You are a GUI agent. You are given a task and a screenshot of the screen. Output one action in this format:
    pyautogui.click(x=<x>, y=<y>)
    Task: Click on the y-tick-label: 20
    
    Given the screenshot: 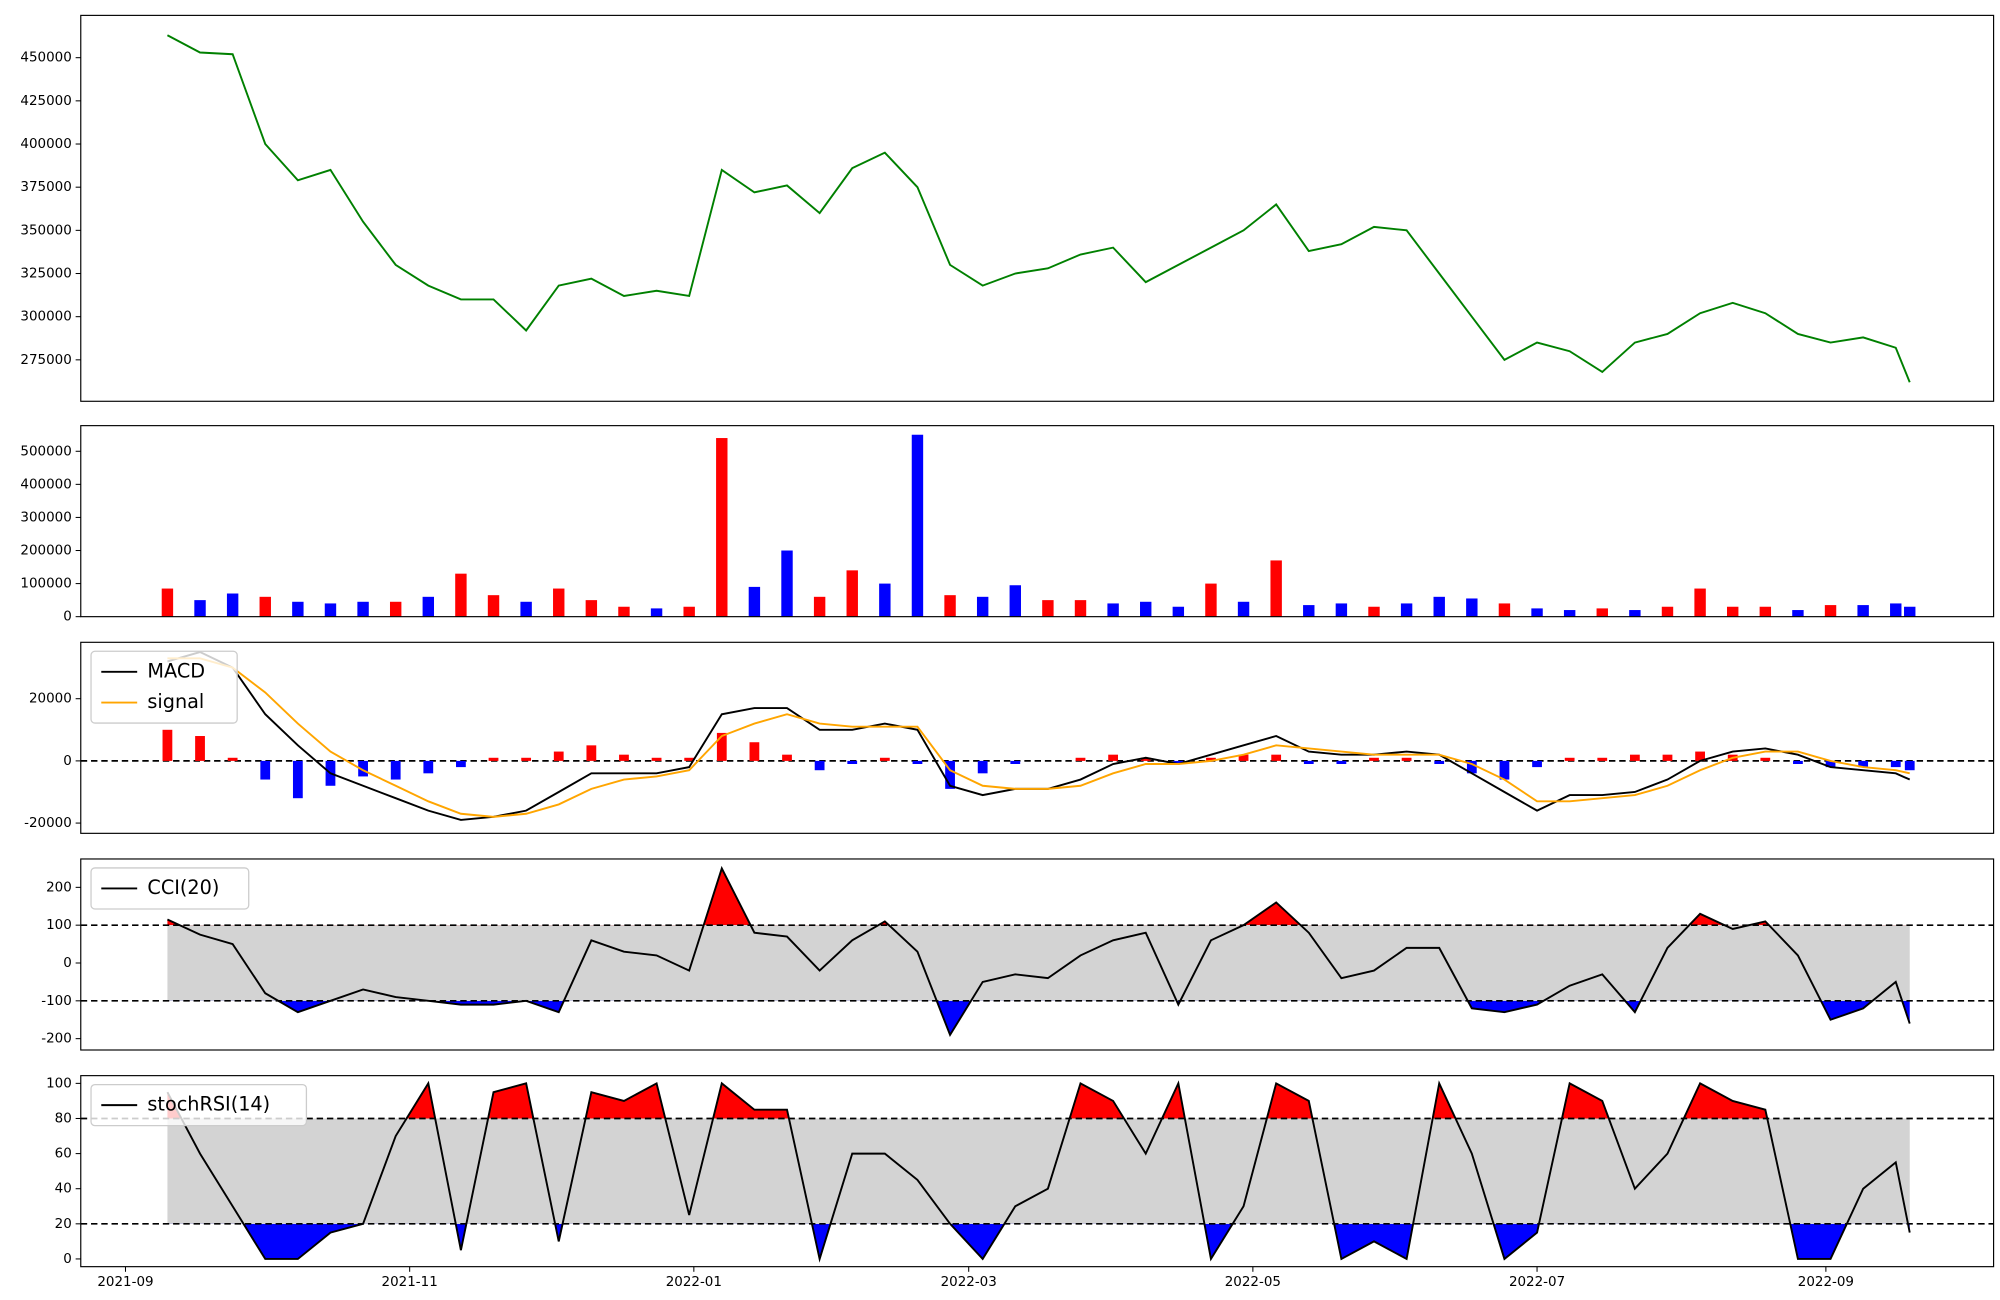 What is the action you would take?
    pyautogui.click(x=63, y=1224)
    